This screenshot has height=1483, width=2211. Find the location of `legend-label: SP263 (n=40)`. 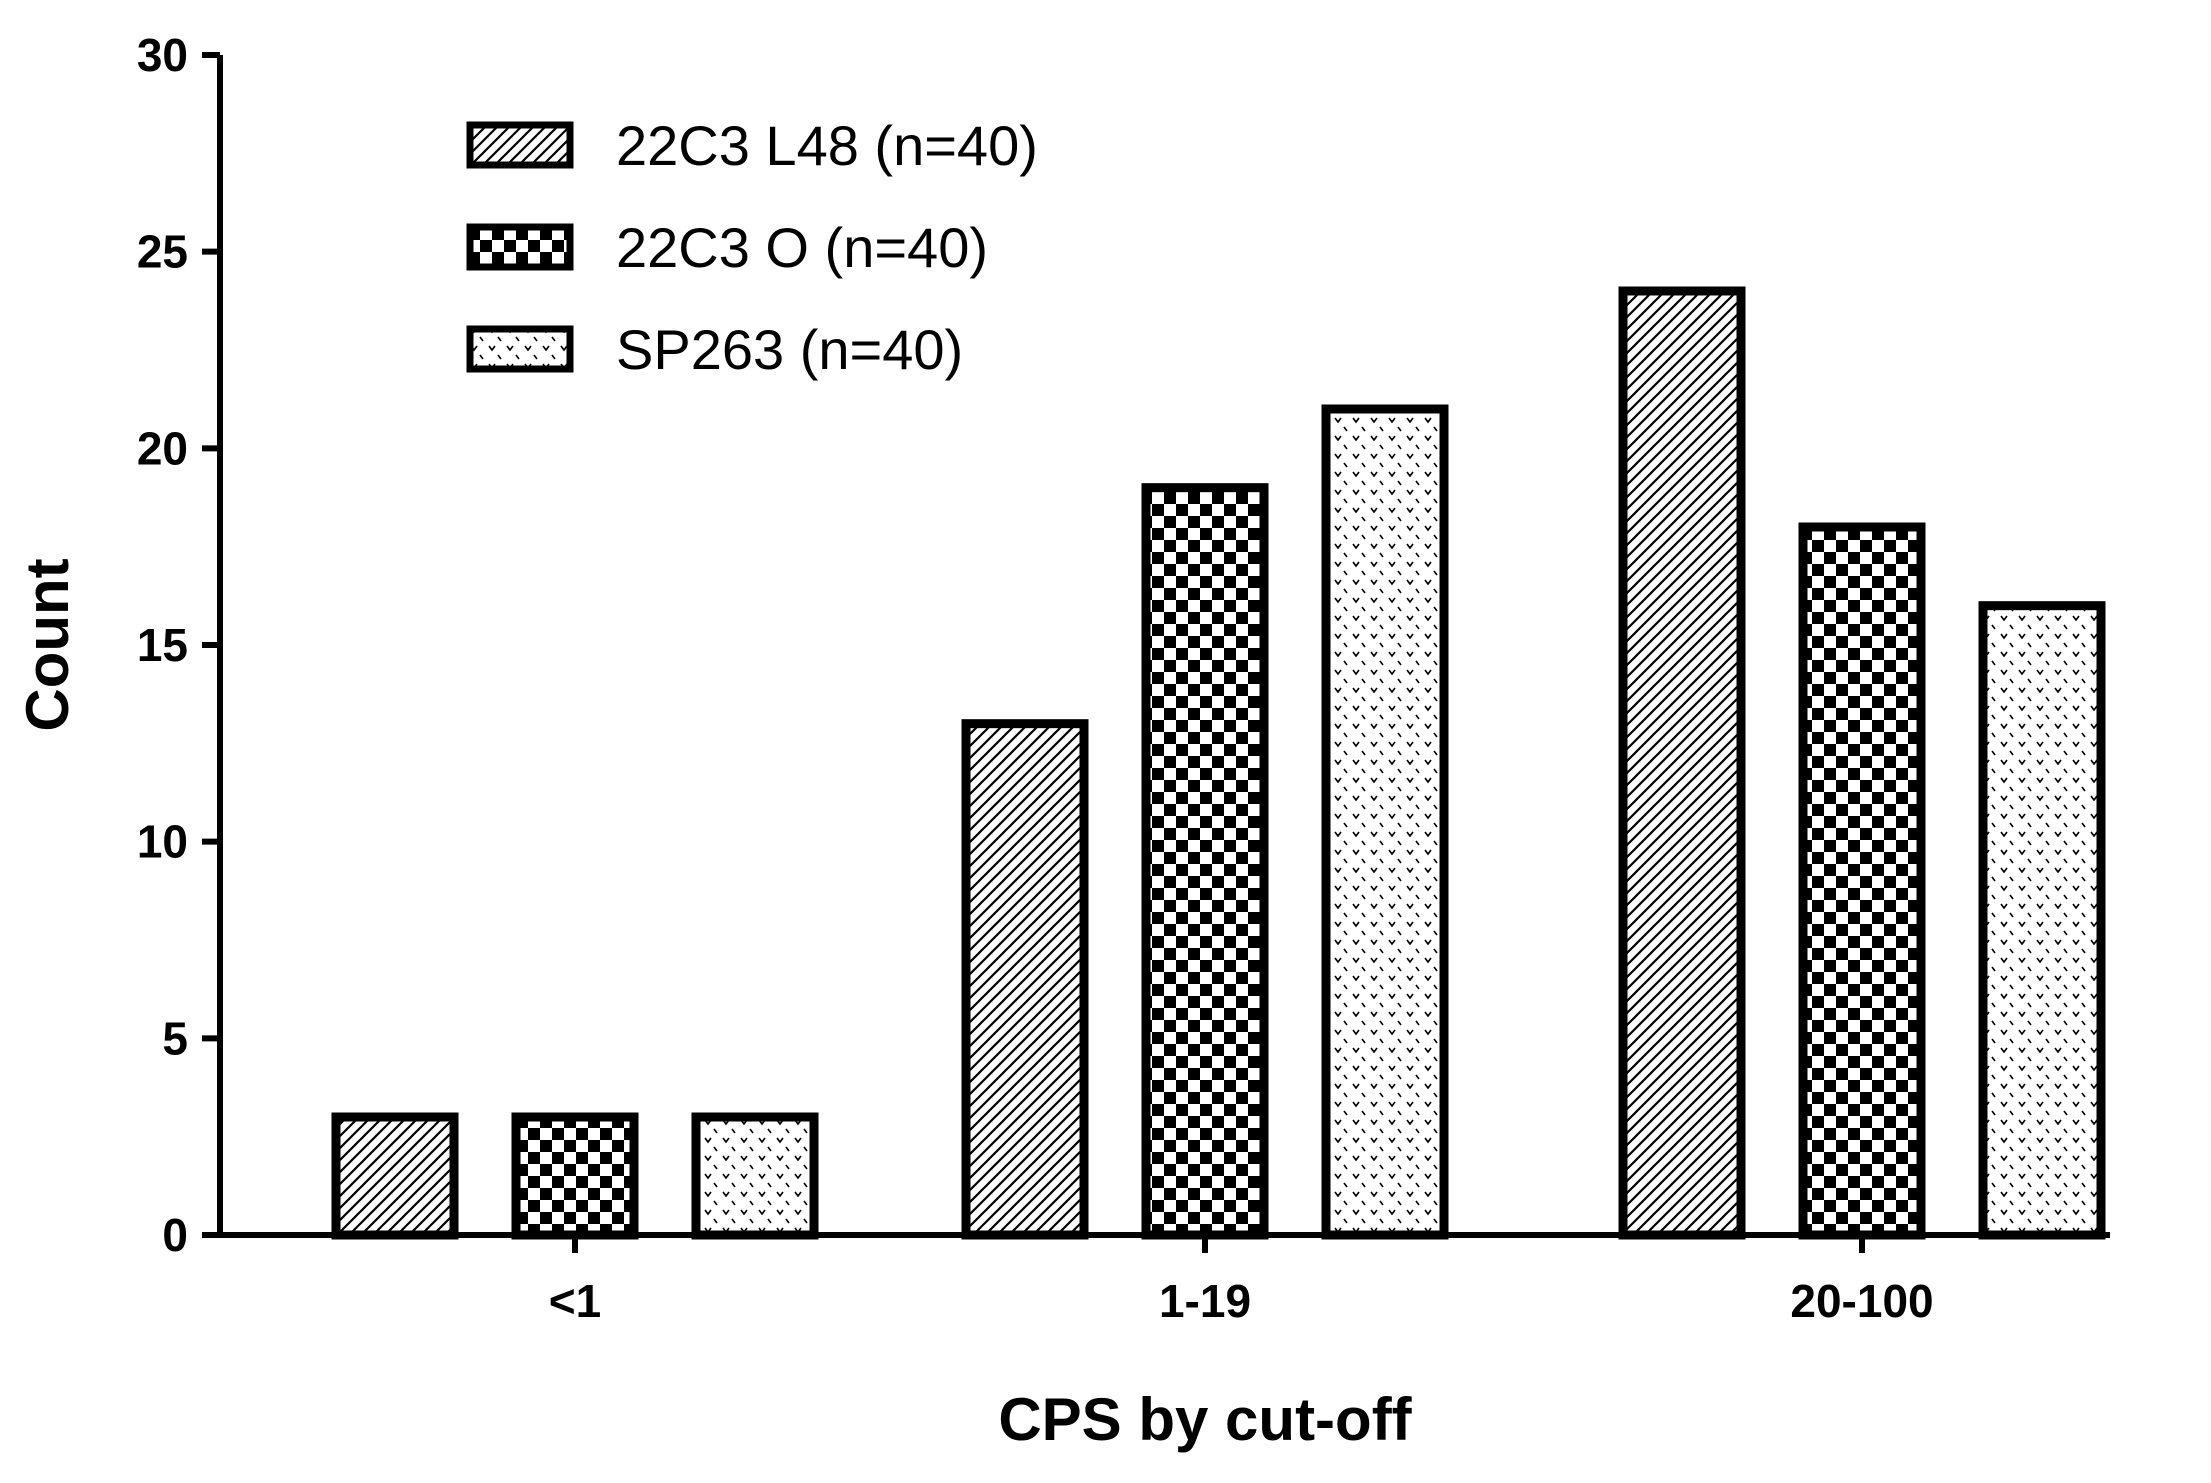

legend-label: SP263 (n=40) is located at coordinates (789, 349).